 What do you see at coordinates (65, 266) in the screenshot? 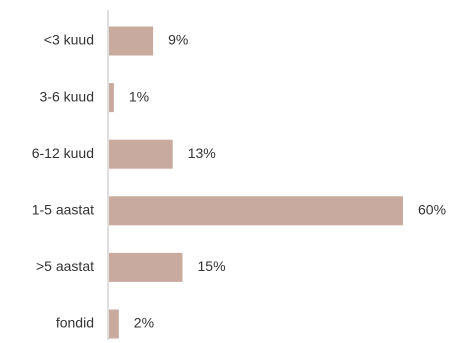
I see `category-label: >5 aastat` at bounding box center [65, 266].